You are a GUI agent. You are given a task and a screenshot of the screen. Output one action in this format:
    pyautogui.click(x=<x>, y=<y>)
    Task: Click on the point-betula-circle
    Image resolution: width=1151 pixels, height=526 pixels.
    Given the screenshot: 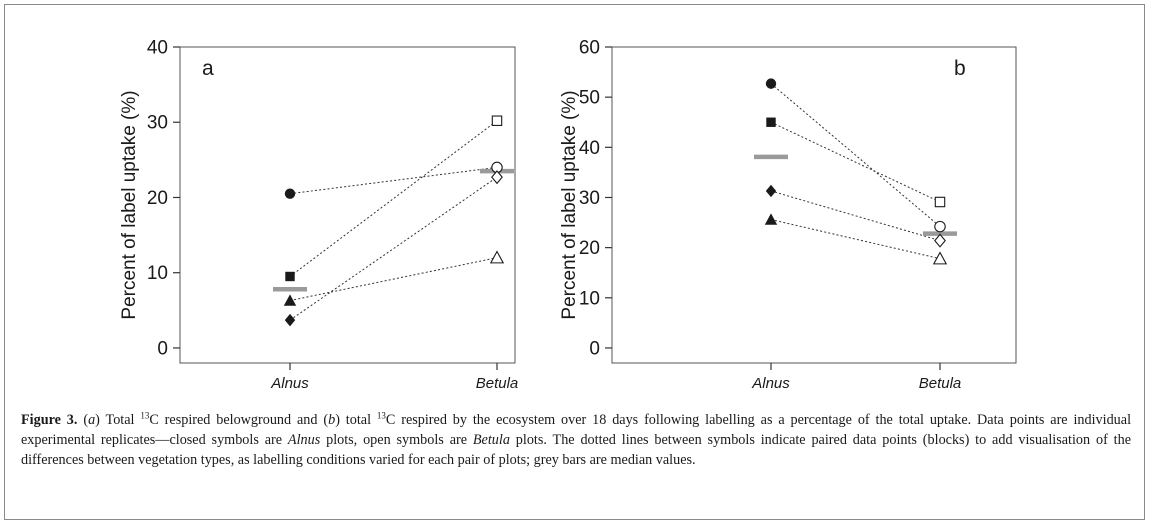 What is the action you would take?
    pyautogui.click(x=940, y=226)
    